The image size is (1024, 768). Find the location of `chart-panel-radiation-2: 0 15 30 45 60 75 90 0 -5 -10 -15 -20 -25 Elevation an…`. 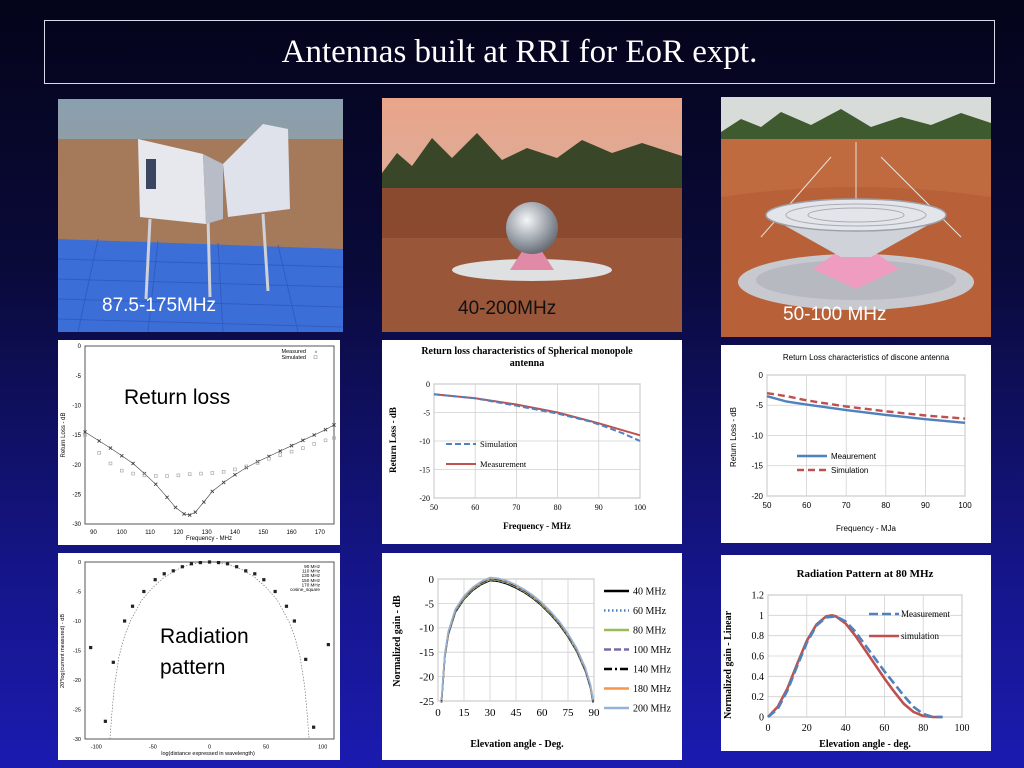

chart-panel-radiation-2: 0 15 30 45 60 75 90 0 -5 -10 -15 -20 -25 Elevation an… is located at coordinates (532, 656).